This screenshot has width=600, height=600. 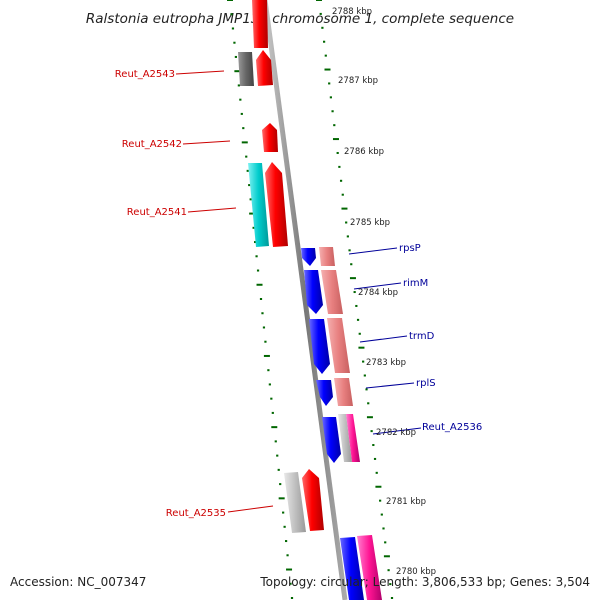 What do you see at coordinates (343, 392) in the screenshot?
I see `gene-rplS-pink` at bounding box center [343, 392].